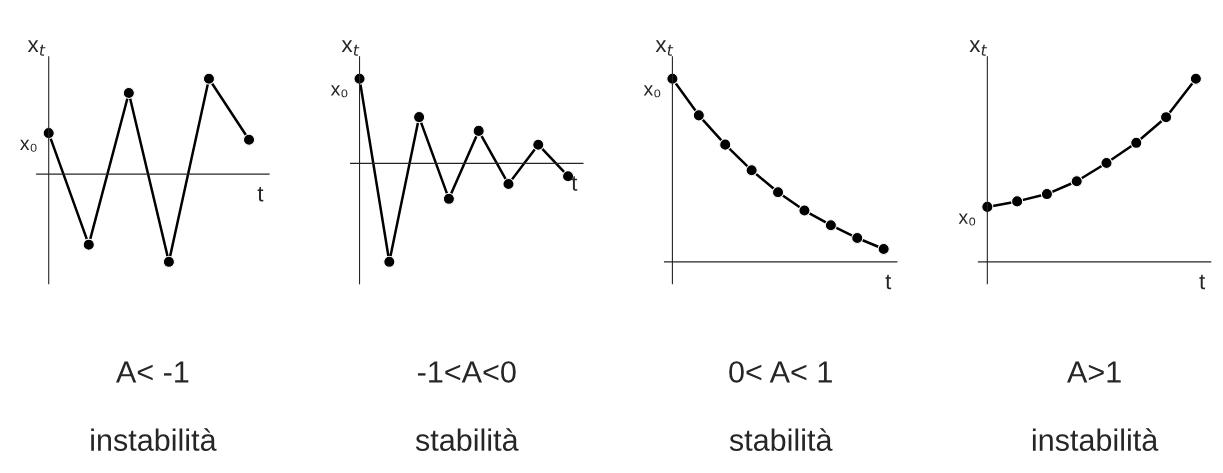 This screenshot has height=473, width=1223. I want to click on text: 0< A< 1, so click(780, 372).